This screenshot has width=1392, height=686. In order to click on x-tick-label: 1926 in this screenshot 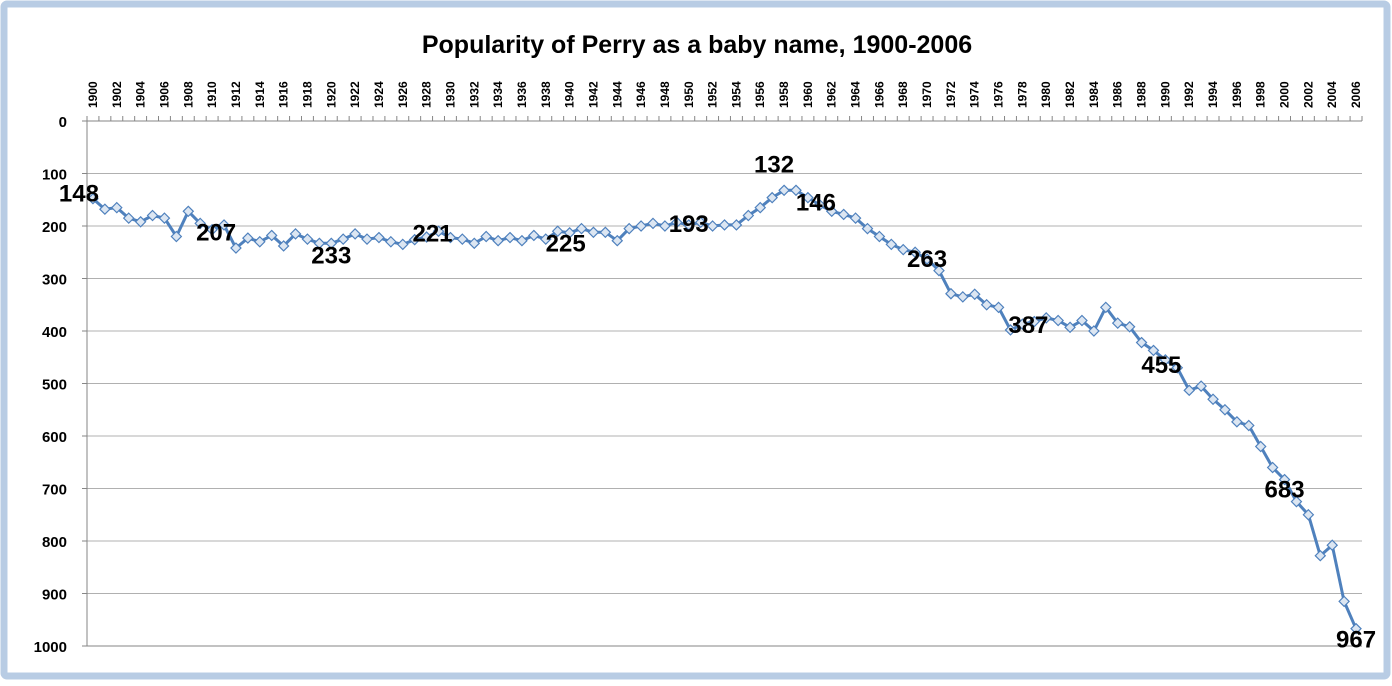, I will do `click(403, 94)`.